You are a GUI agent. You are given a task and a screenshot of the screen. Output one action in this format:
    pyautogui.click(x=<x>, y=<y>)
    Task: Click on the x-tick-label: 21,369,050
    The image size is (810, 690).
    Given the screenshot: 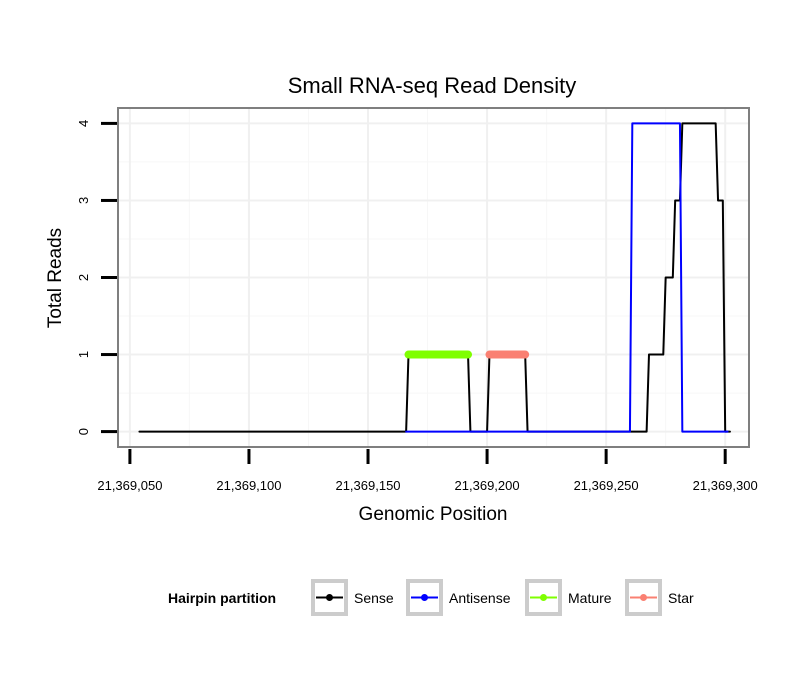 What is the action you would take?
    pyautogui.click(x=129, y=485)
    